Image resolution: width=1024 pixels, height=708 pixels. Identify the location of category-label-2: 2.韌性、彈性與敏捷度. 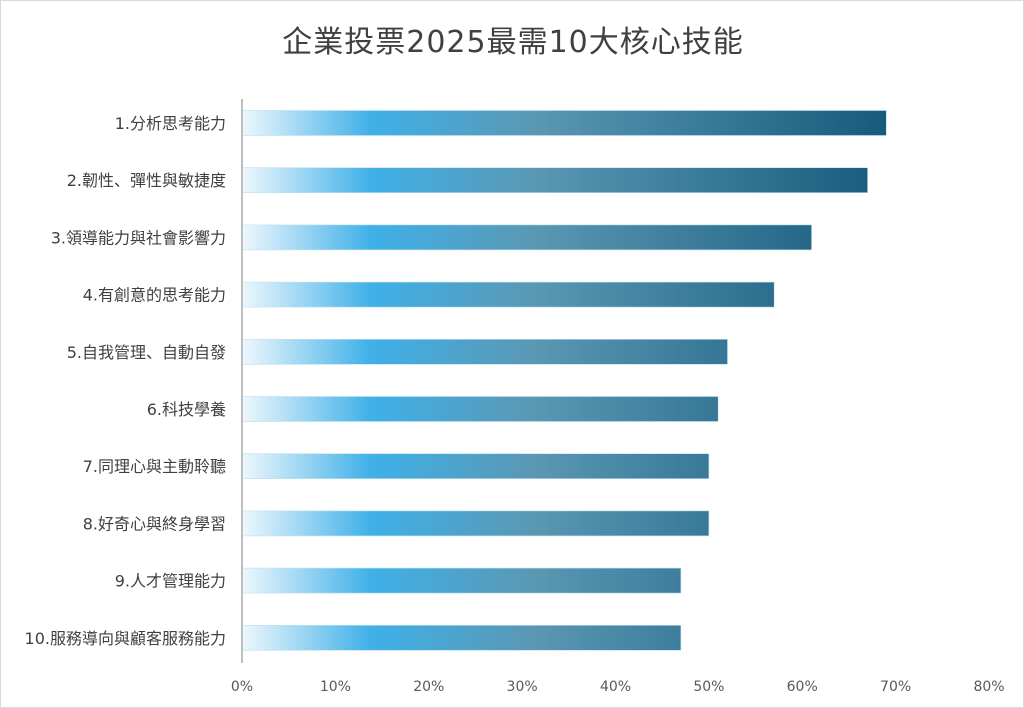
(146, 180).